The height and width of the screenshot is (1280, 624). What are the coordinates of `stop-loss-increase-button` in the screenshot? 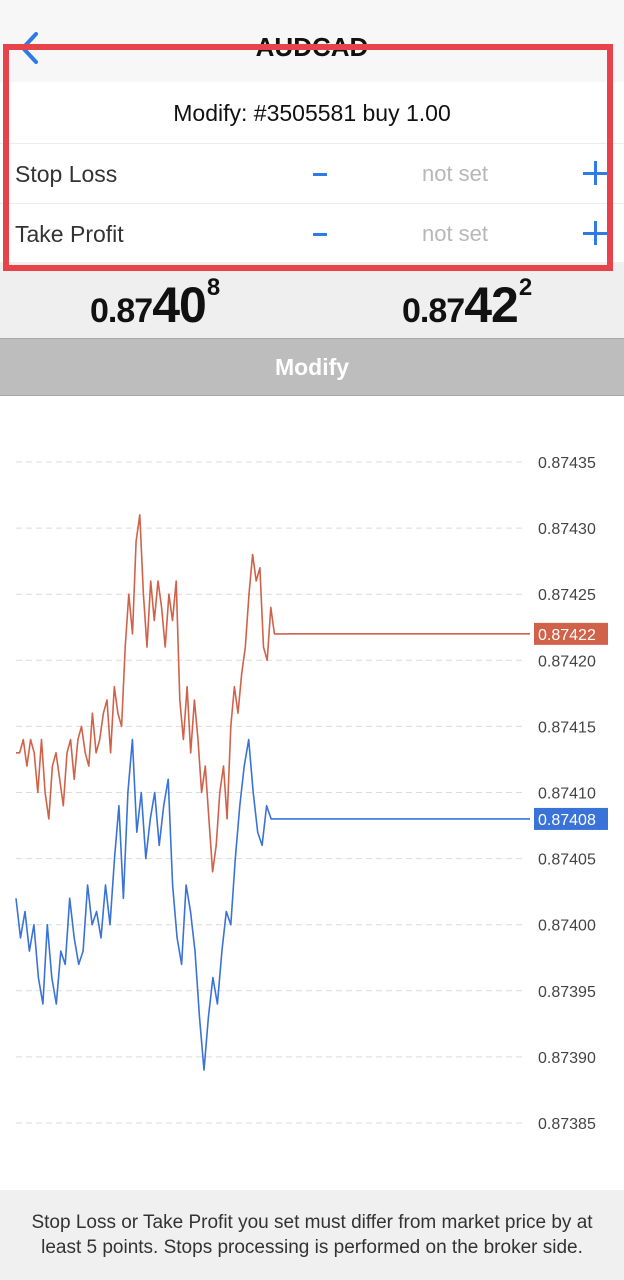 It's located at (595, 174).